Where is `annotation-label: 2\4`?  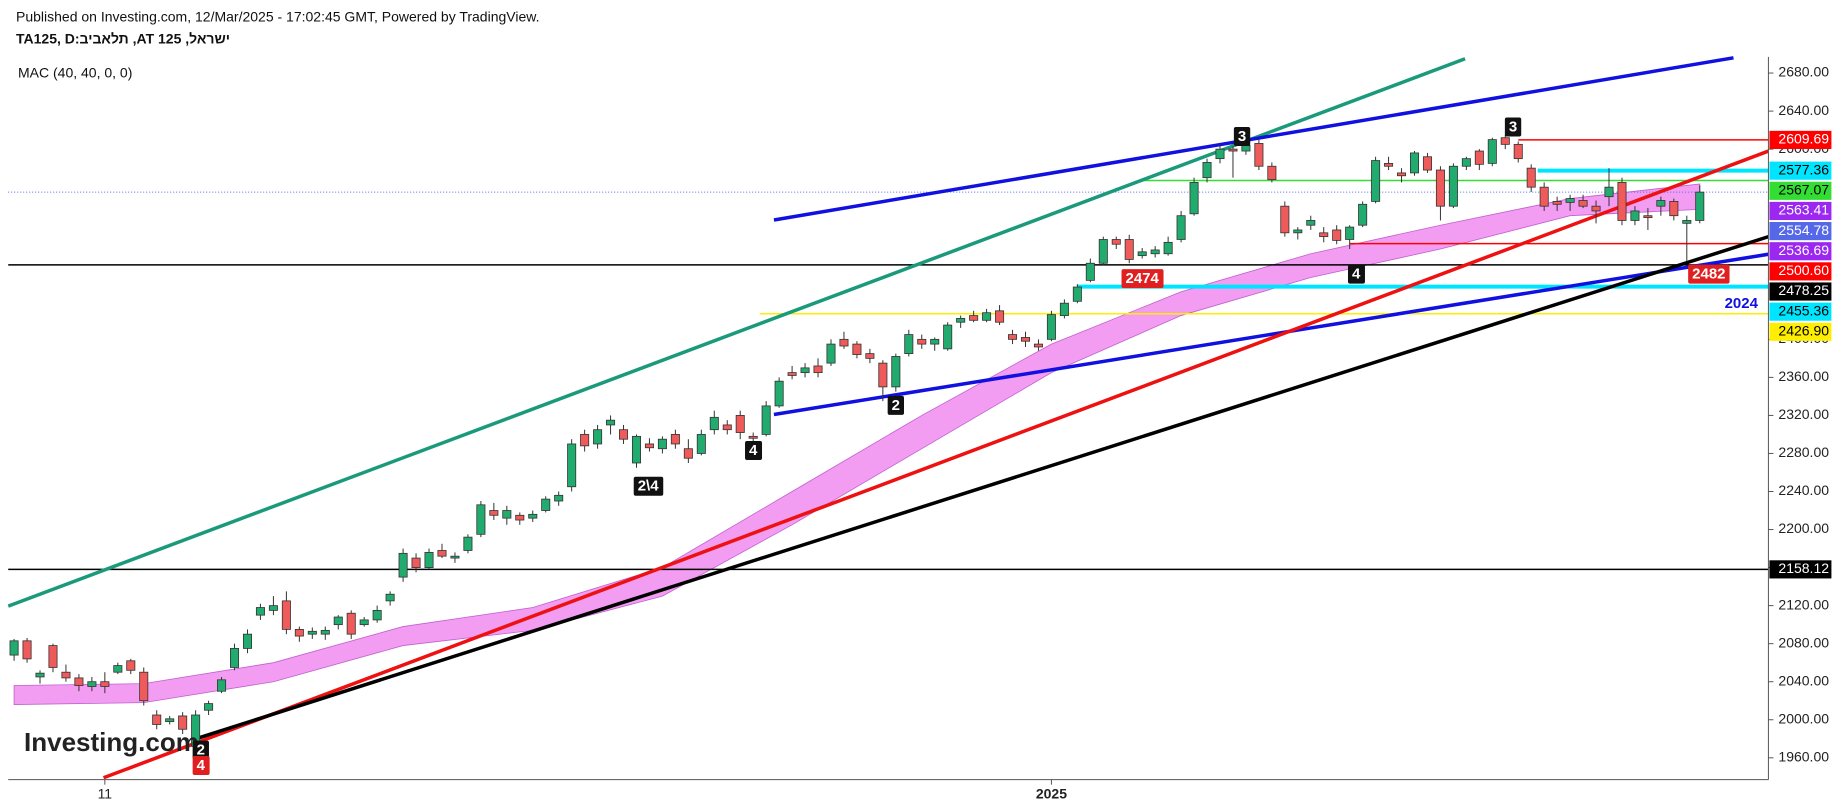
annotation-label: 2\4 is located at coordinates (649, 486).